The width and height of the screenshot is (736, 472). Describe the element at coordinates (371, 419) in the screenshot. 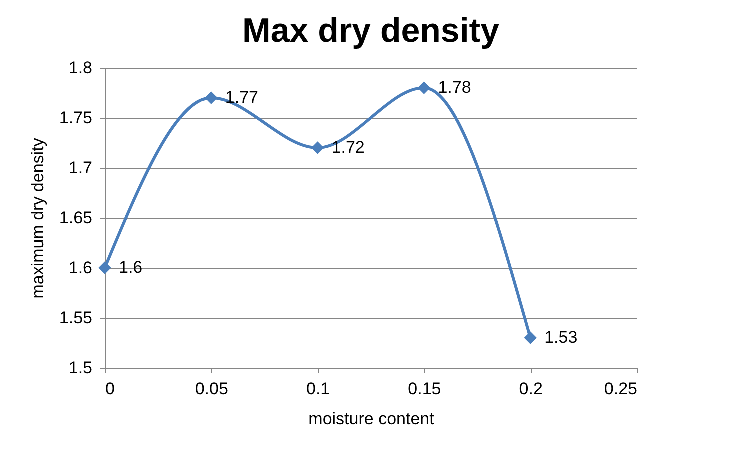

I see `x-axis-title: moisture content` at that location.